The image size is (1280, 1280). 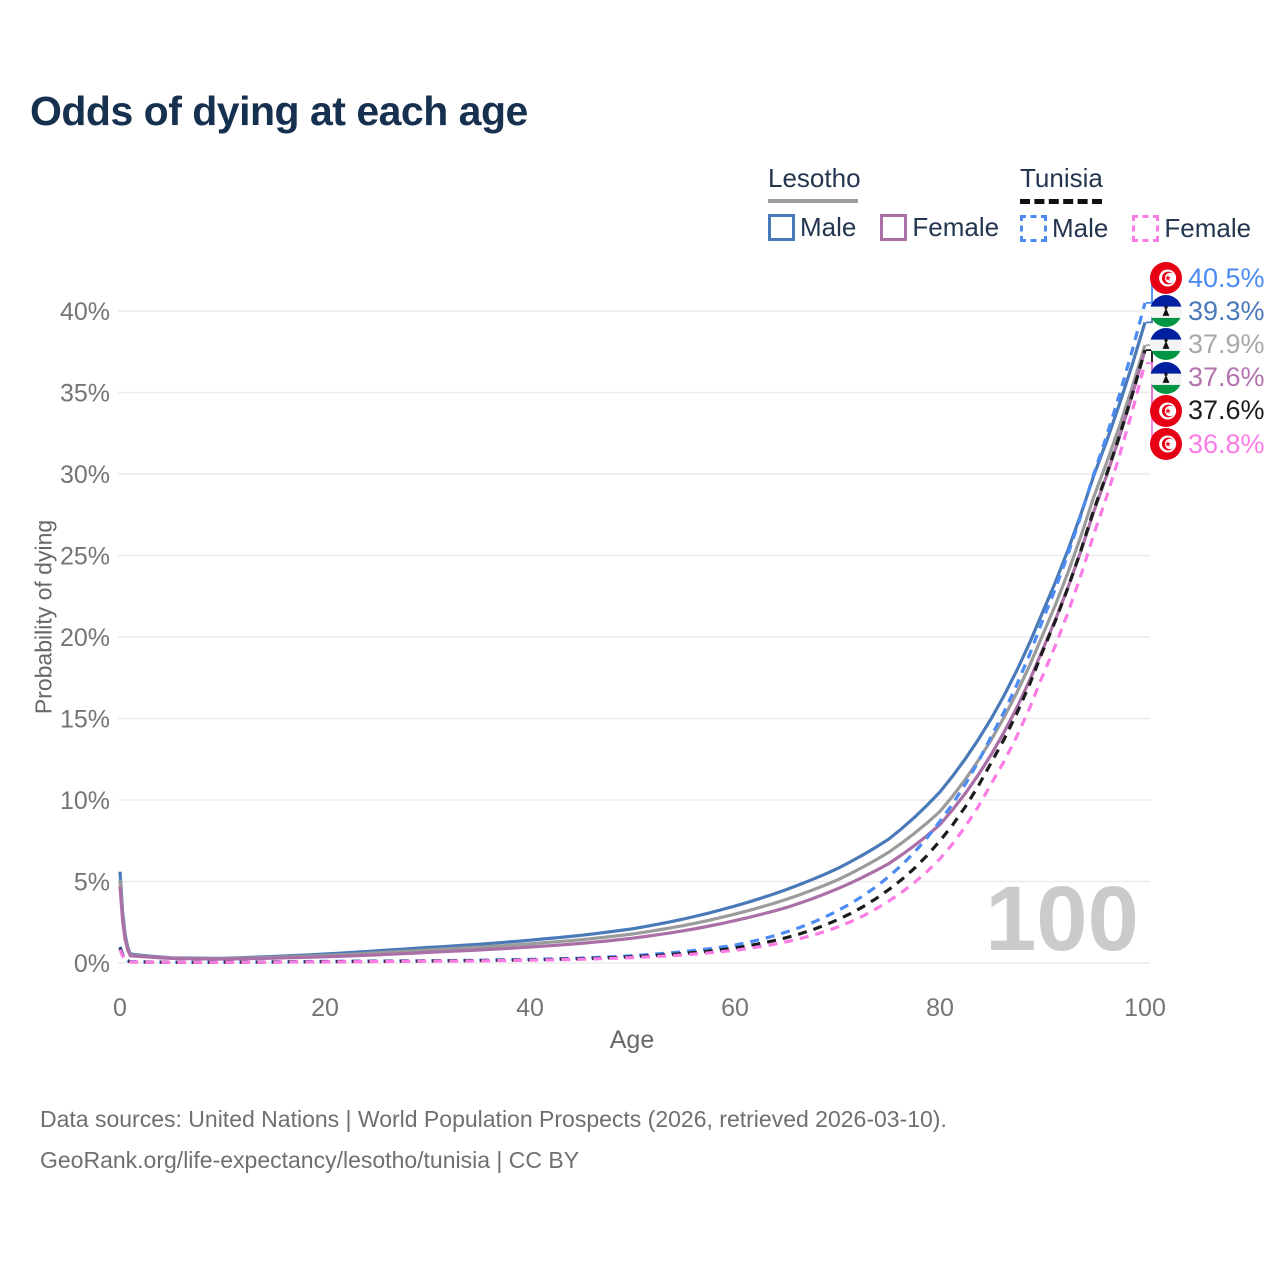 I want to click on series-end-label-tunisia-both: 37.6%, so click(x=1207, y=410).